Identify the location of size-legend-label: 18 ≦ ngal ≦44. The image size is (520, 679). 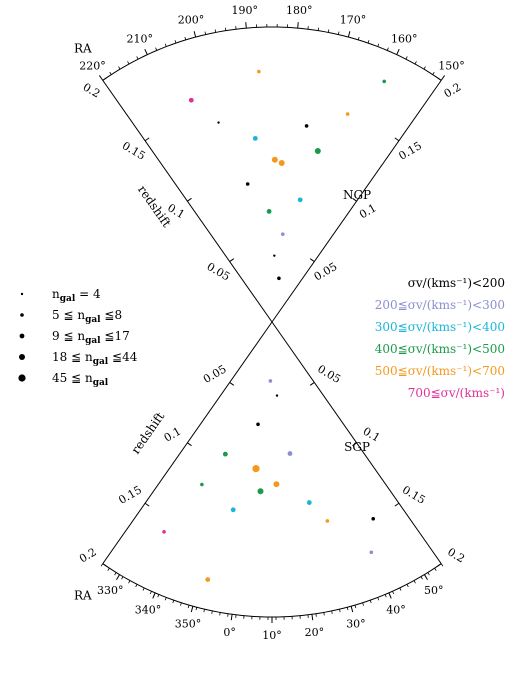
(95, 358).